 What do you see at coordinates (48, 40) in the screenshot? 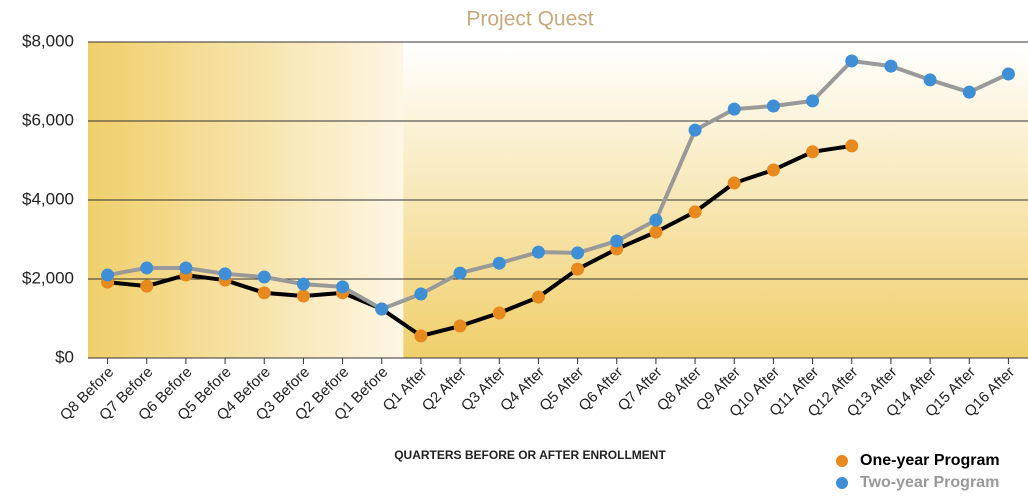
I see `y-tick-label: $8,000` at bounding box center [48, 40].